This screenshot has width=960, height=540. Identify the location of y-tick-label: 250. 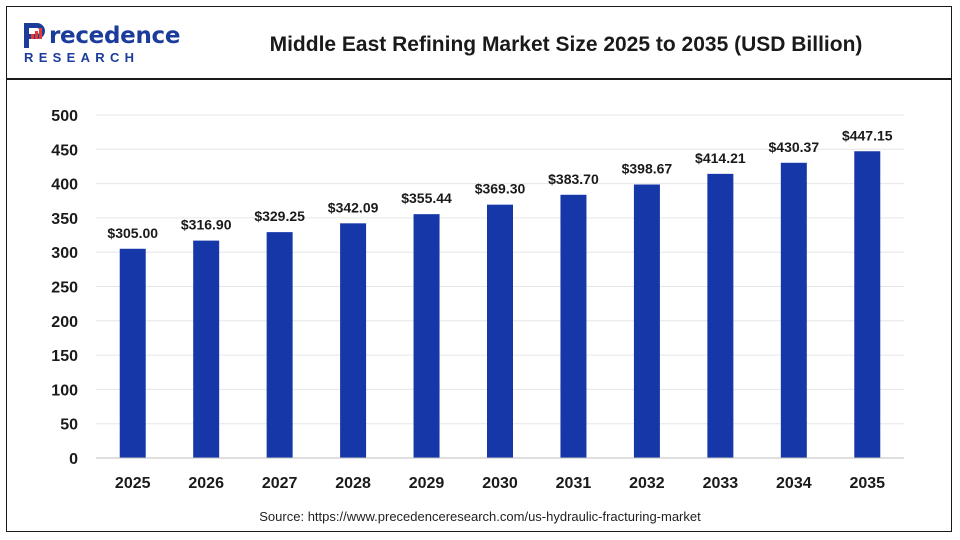
(64, 288).